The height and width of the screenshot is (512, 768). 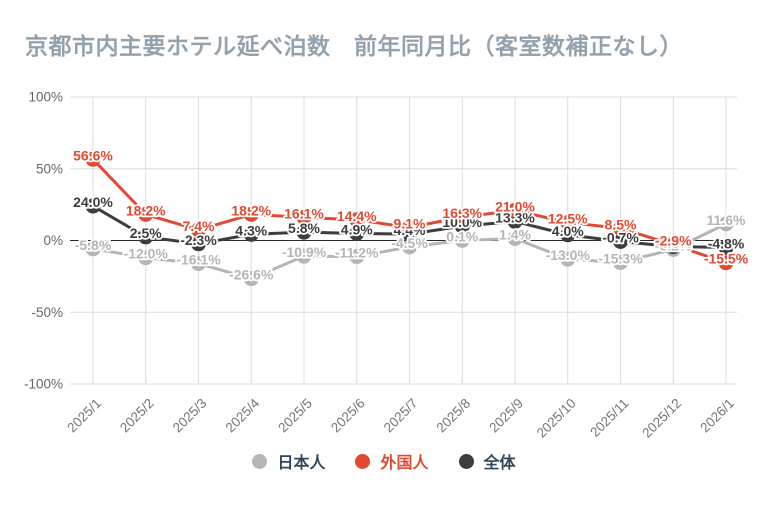 I want to click on data-label: -11.2%, so click(x=357, y=253).